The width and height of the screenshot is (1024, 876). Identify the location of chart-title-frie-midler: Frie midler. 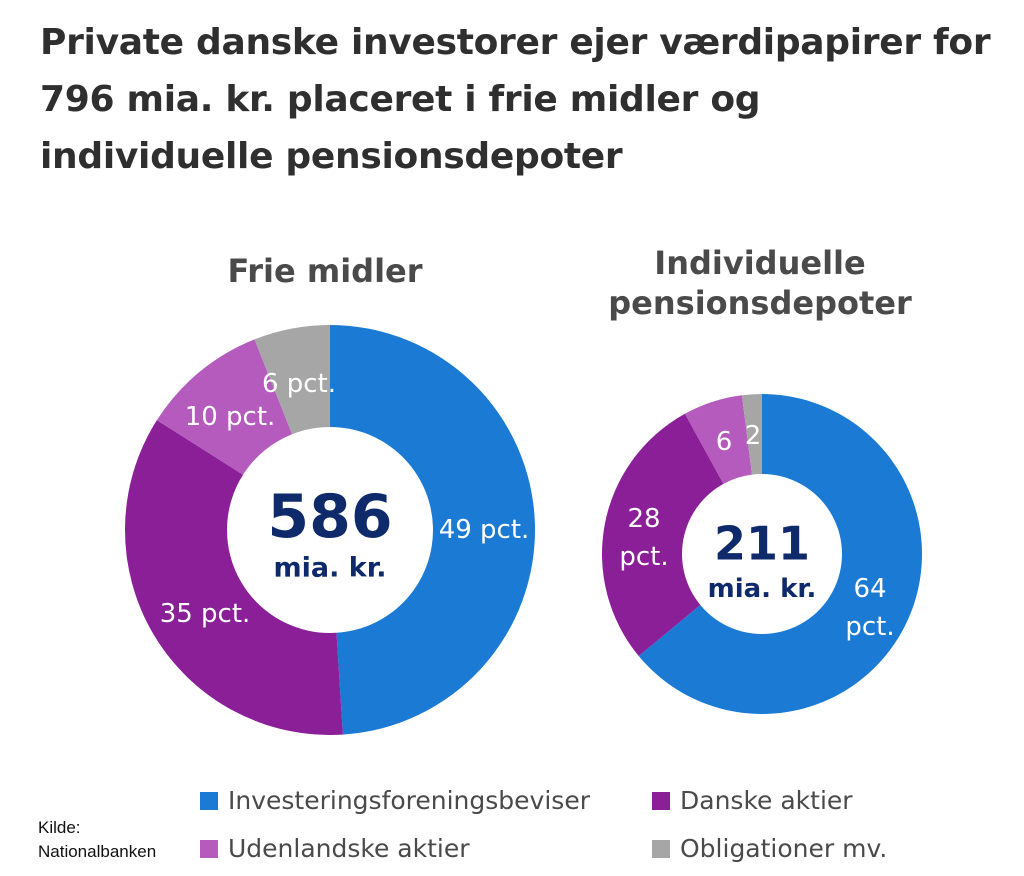
(325, 271).